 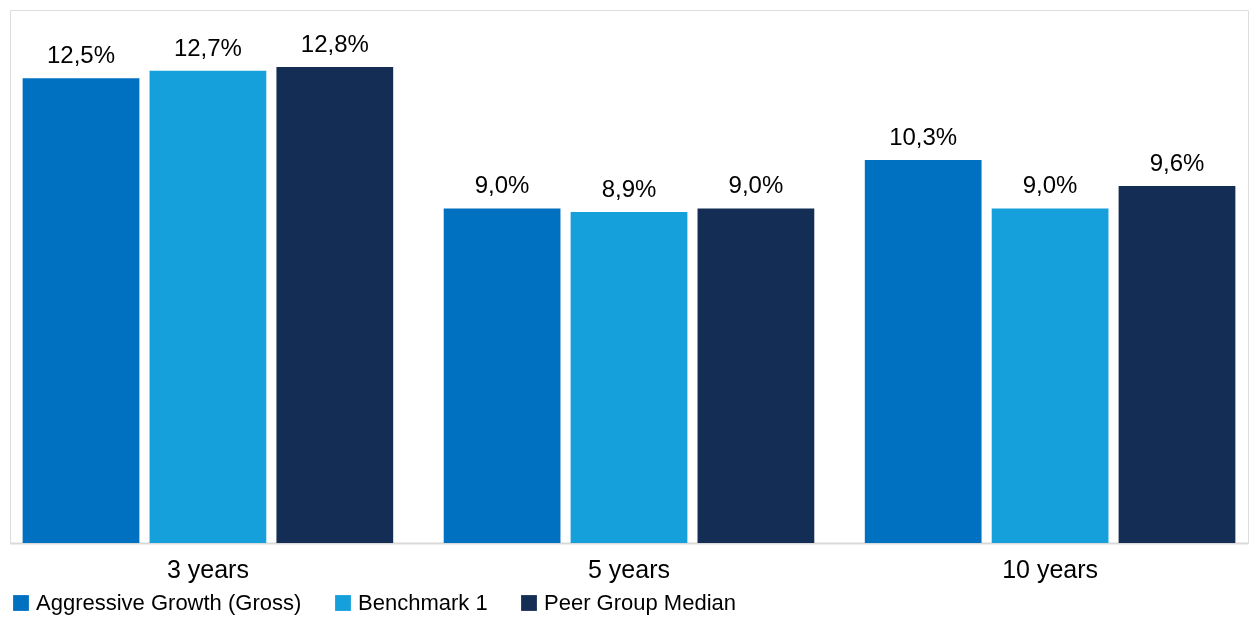 What do you see at coordinates (169, 602) in the screenshot?
I see `legend-label: Aggressive Growth (Gross)` at bounding box center [169, 602].